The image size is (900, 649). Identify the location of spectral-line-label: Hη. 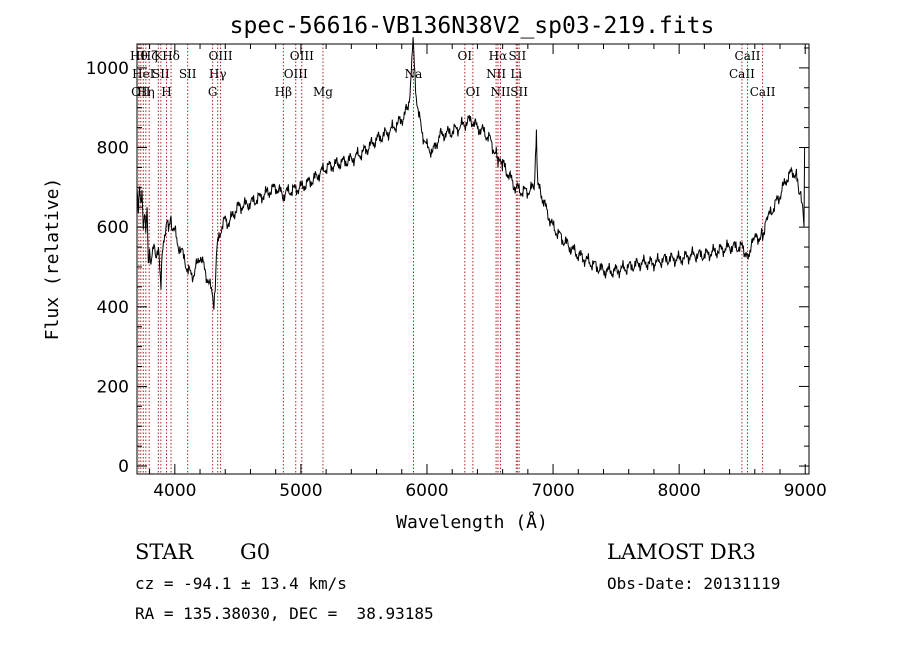
(146, 92).